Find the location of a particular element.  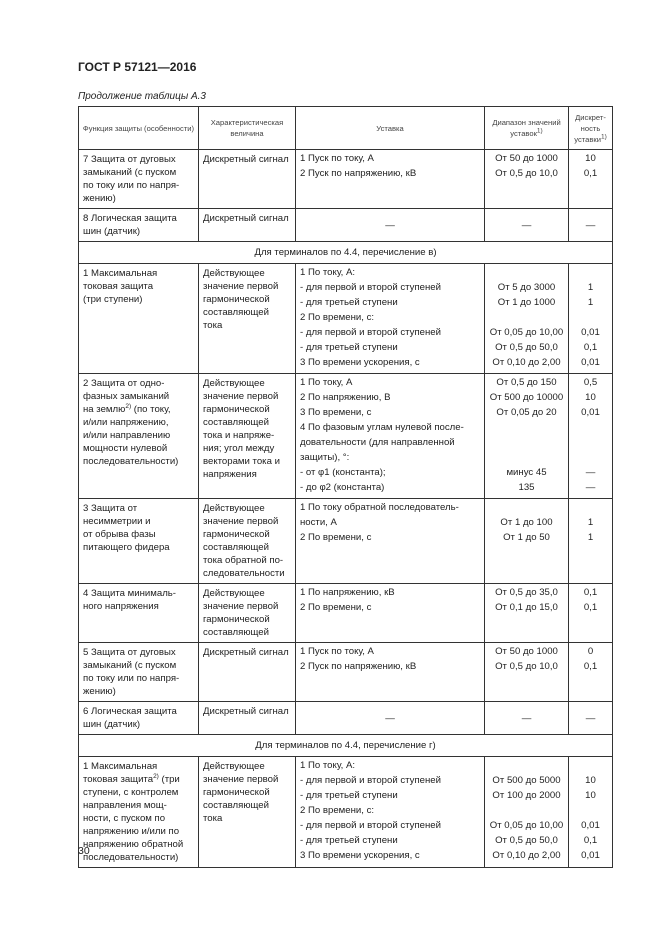

text-line: шин (датчик) is located at coordinates (112, 724).